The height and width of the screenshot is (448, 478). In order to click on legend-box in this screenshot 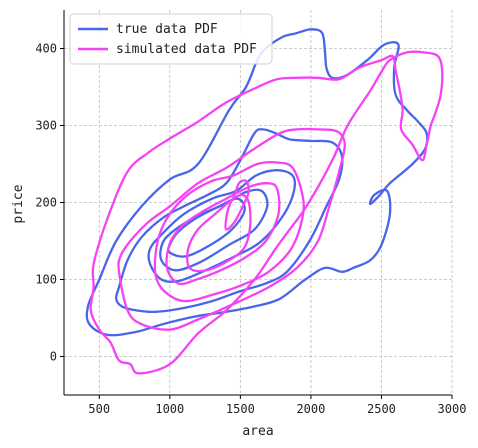, I will do `click(171, 39)`.